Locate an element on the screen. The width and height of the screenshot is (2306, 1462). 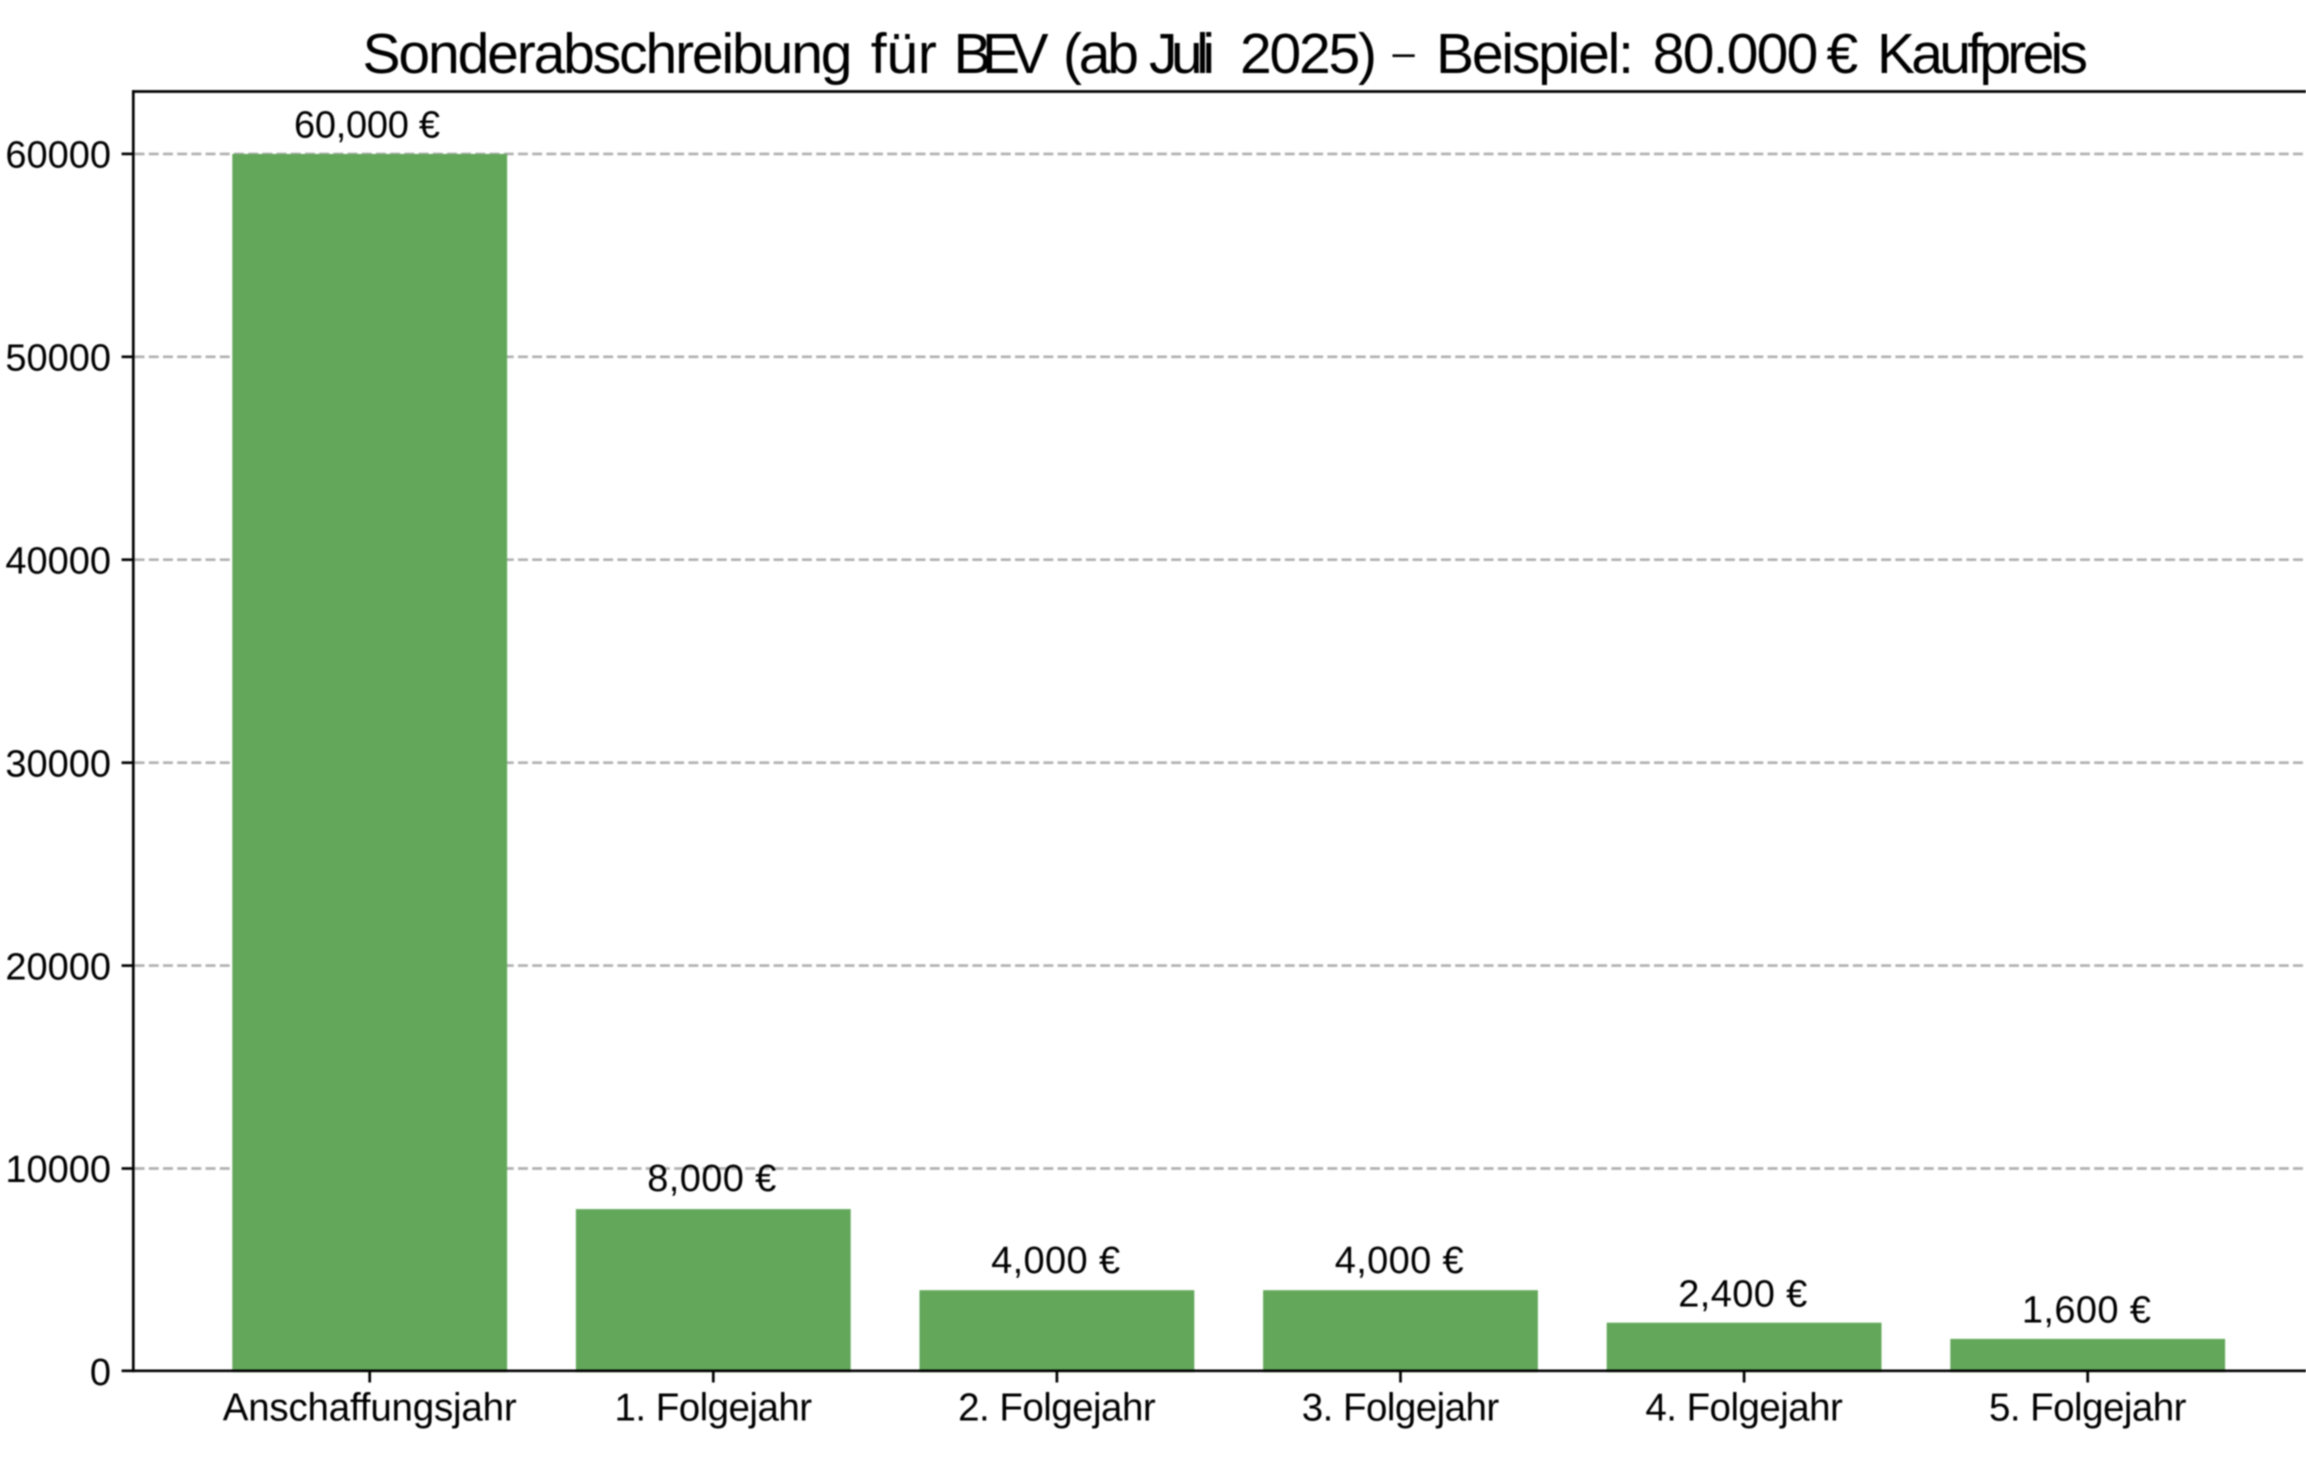
svg-text: (ab is located at coordinates (1101, 54).